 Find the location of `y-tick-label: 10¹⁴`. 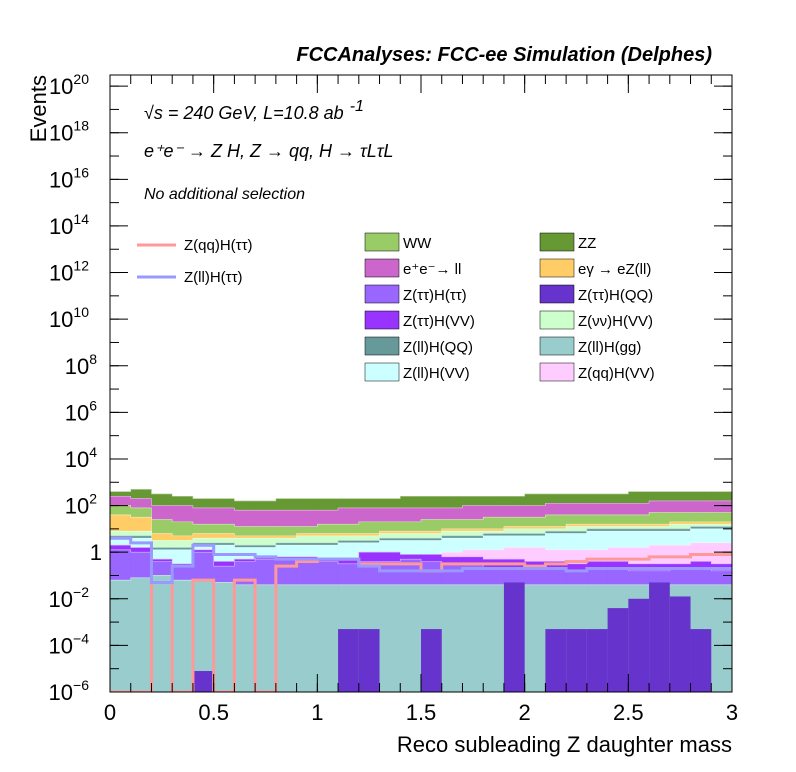

y-tick-label: 10¹⁴ is located at coordinates (69, 225).